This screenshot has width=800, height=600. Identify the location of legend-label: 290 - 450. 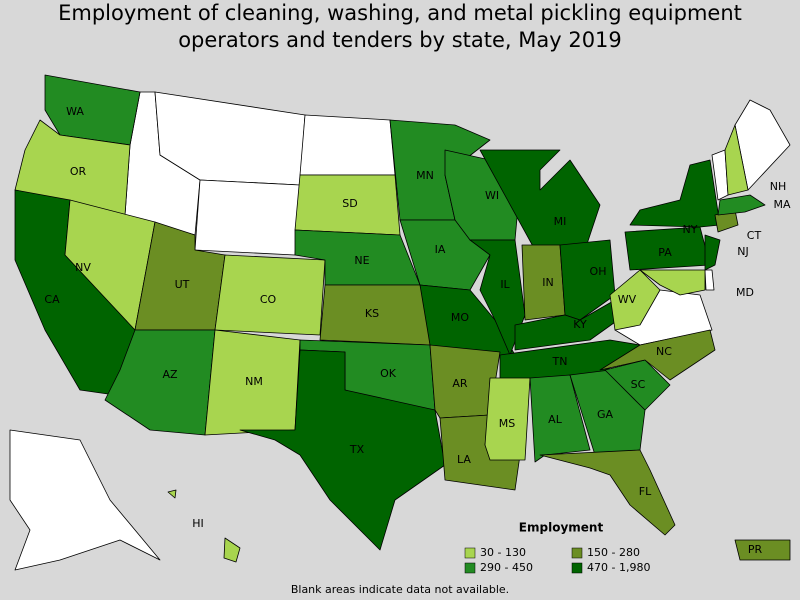
(506, 567).